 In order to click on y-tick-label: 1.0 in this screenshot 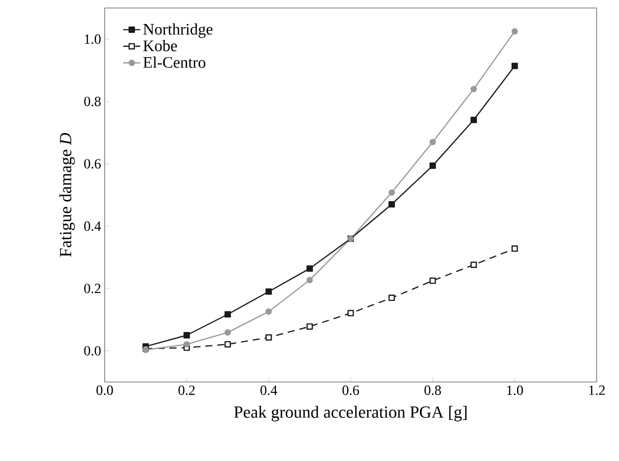, I will do `click(92, 39)`.